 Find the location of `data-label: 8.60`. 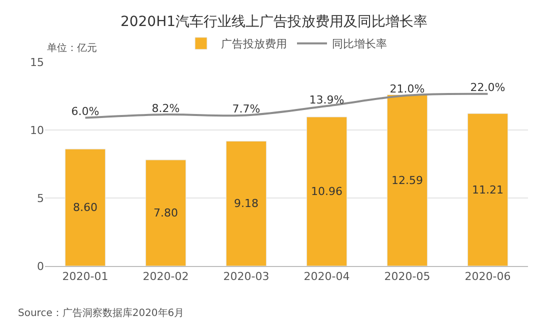

data-label: 8.60 is located at coordinates (85, 207).